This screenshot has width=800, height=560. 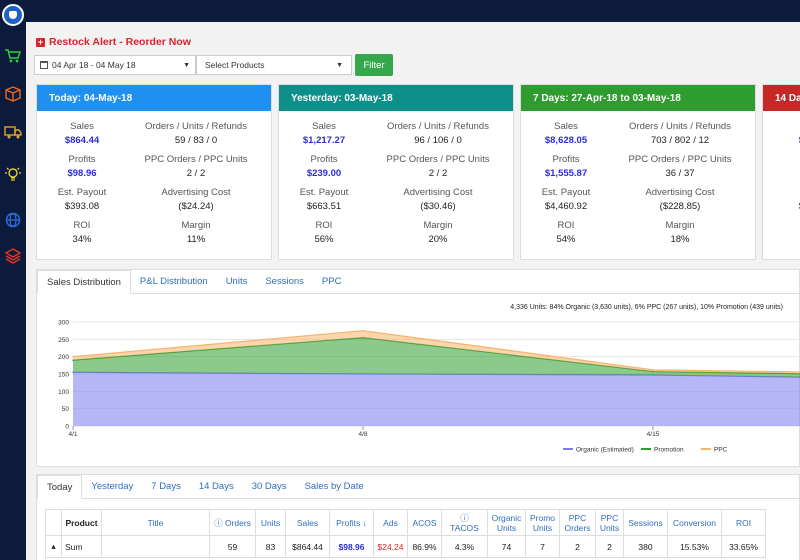 What do you see at coordinates (506, 522) in the screenshot?
I see `table-header-10: Organic Units` at bounding box center [506, 522].